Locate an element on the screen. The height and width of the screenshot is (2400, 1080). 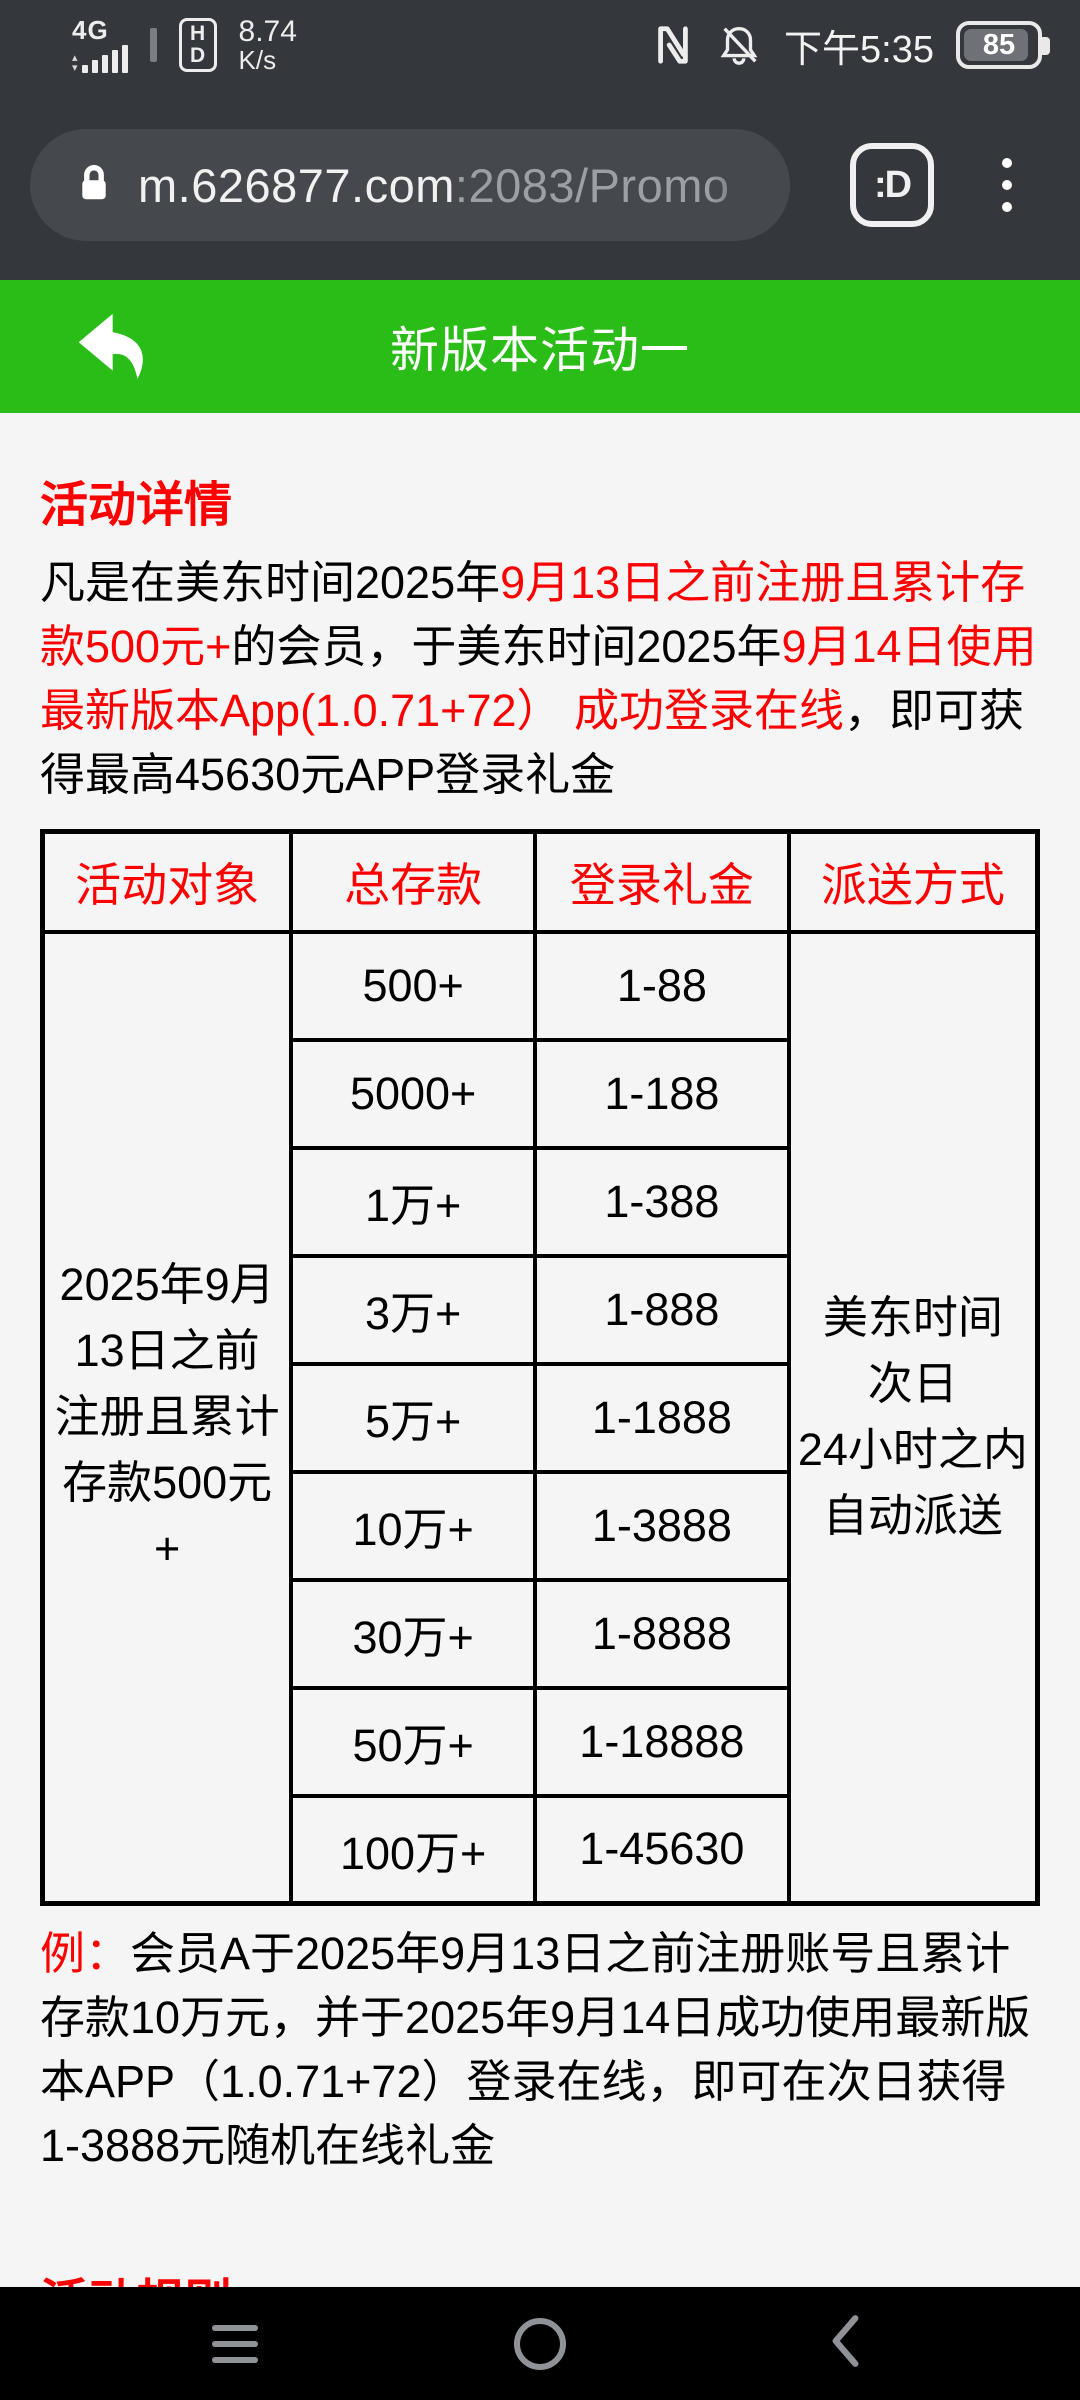
details-seg-4: 9月14日使用最新版本App(1.0.71+72） 成功登录在线 is located at coordinates (538, 678).